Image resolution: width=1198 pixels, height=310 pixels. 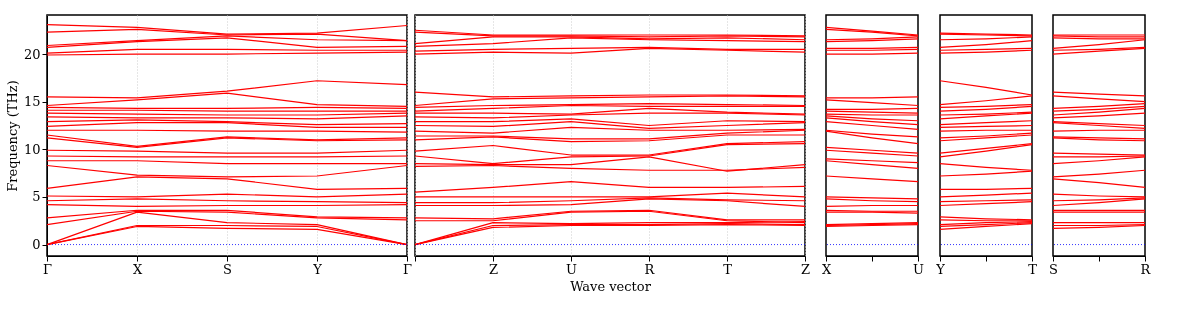 What do you see at coordinates (611, 286) in the screenshot?
I see `x-axis-title: Wave vector` at bounding box center [611, 286].